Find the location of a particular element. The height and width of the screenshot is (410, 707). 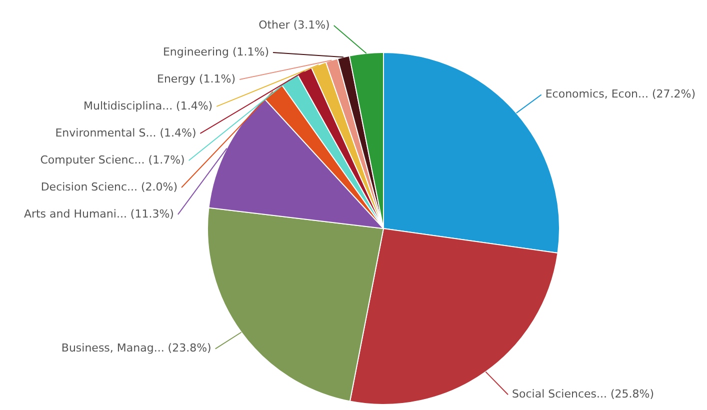

slice-label: Social Sciences... (25.8%) is located at coordinates (583, 393).